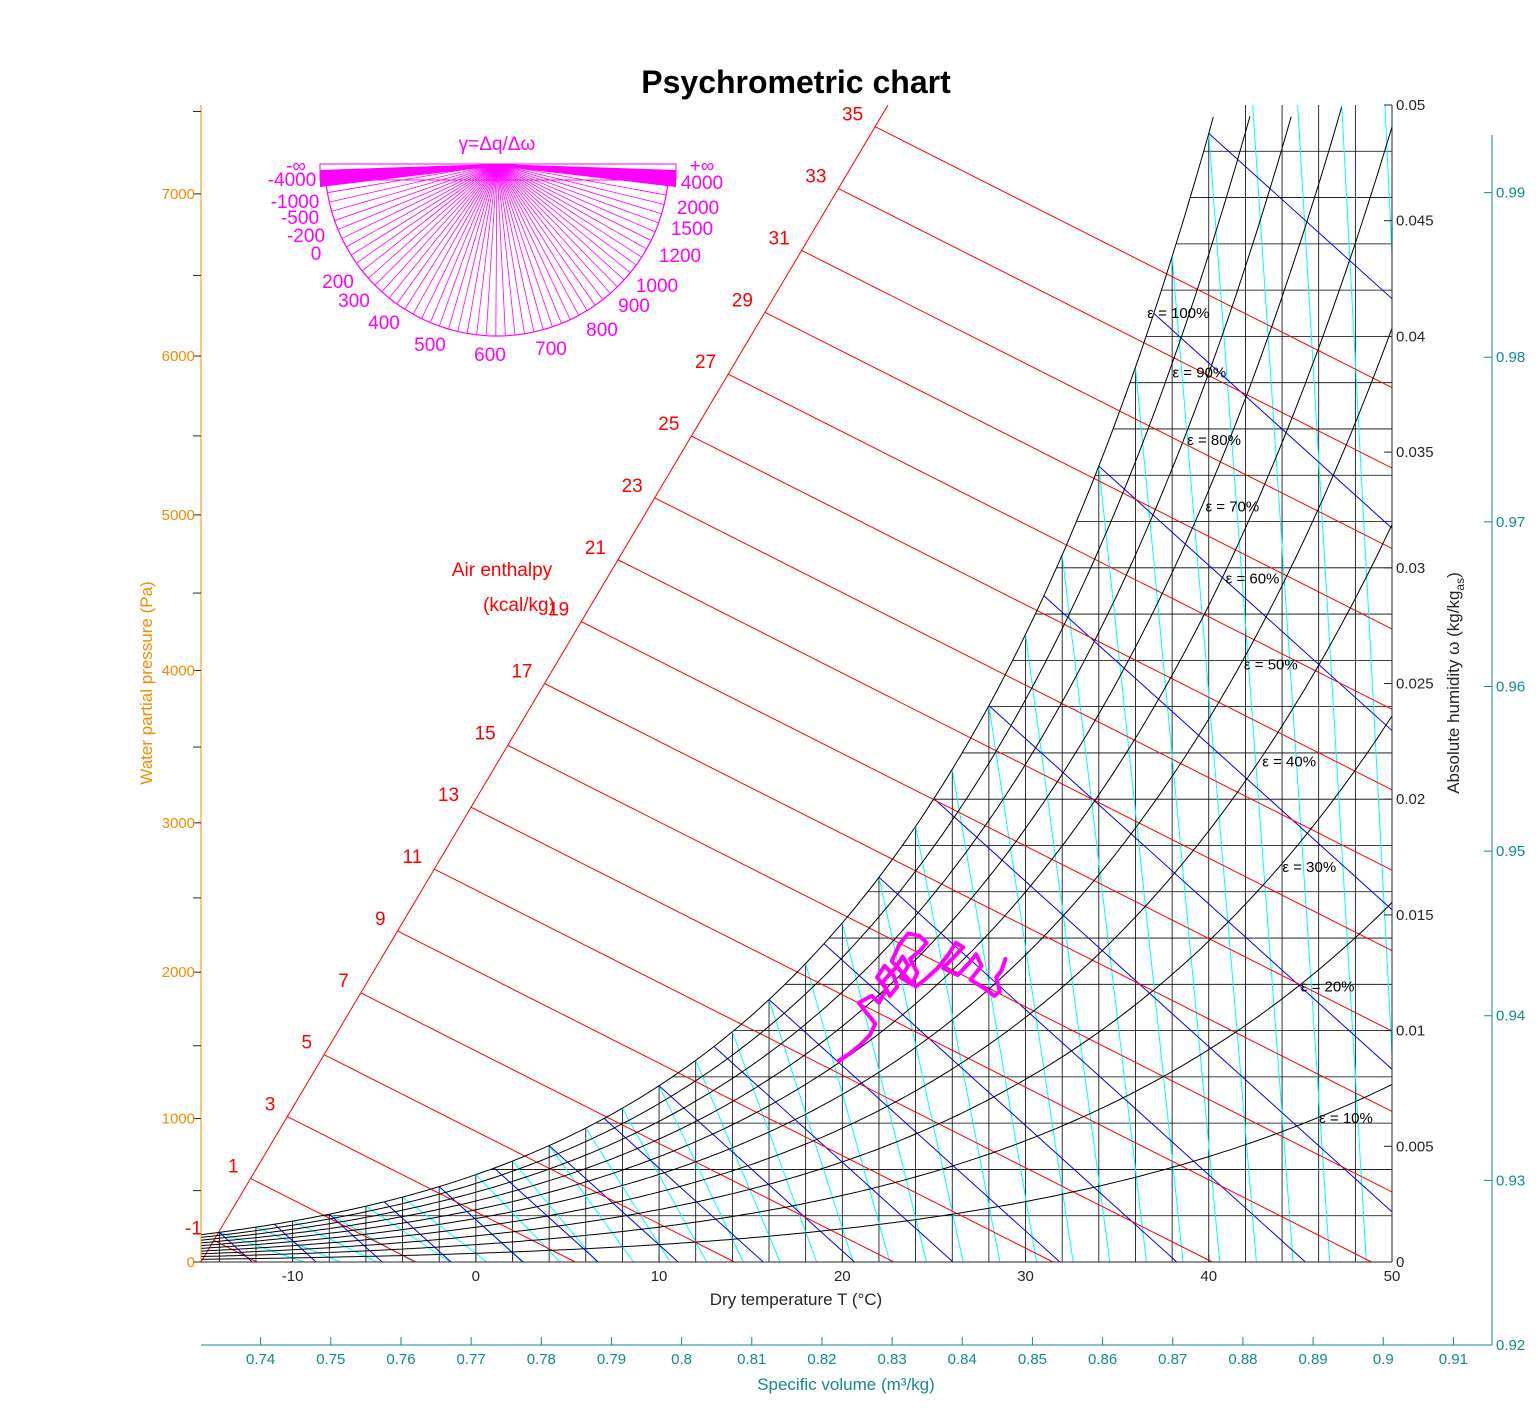 This screenshot has width=1538, height=1417. What do you see at coordinates (1400, 1262) in the screenshot?
I see `y-right-tick-label: 0` at bounding box center [1400, 1262].